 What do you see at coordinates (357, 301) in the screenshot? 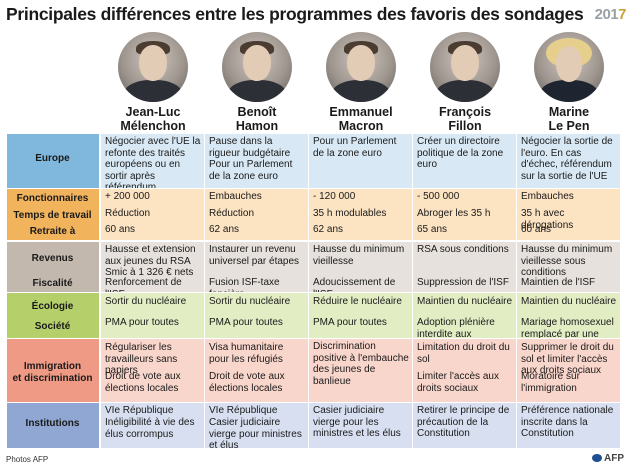
I see `program-item: Réduire le nucléaire` at bounding box center [357, 301].